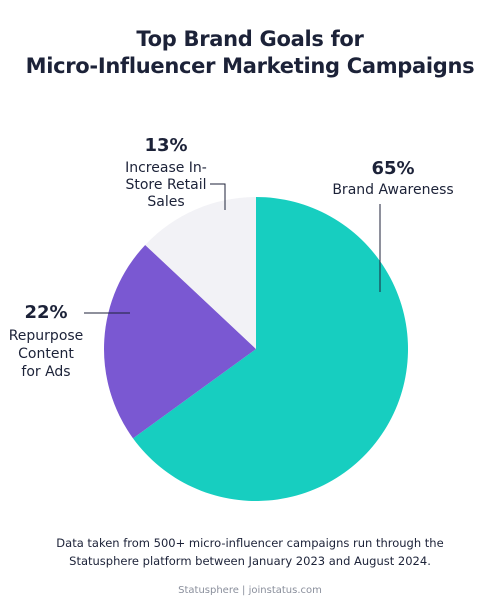 This screenshot has width=500, height=609. I want to click on slice-label-repurpose-line-1: Repurpose, so click(46, 336).